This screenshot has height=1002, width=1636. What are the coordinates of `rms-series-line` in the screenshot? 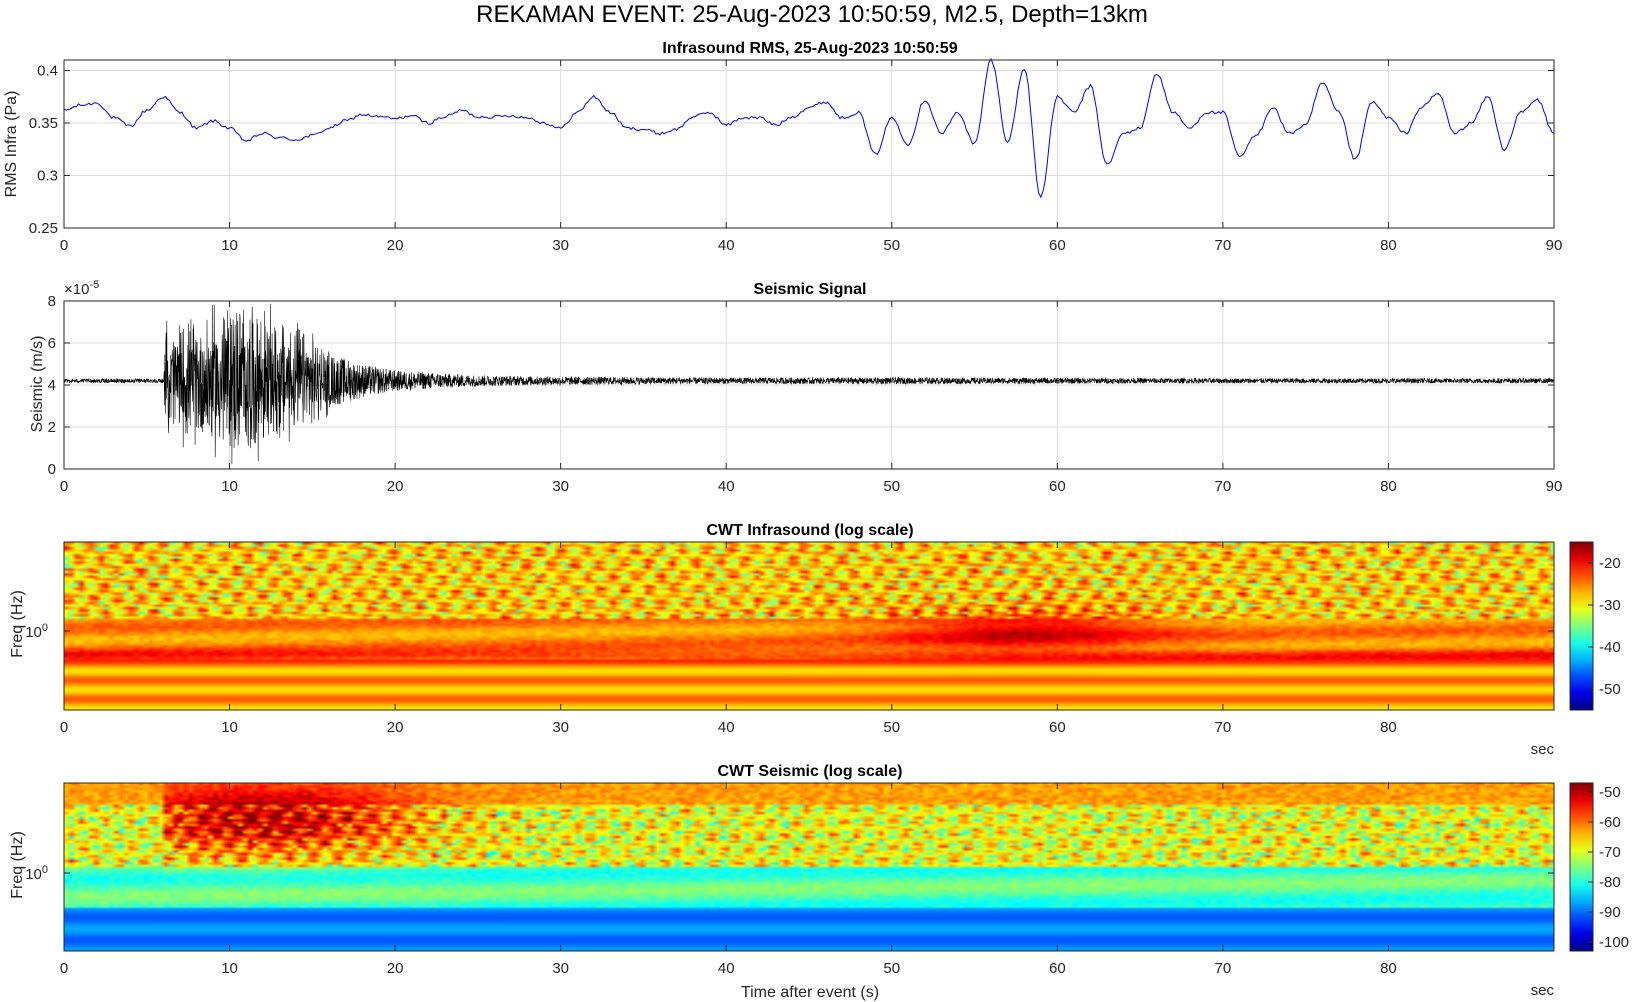 It's located at (809, 128).